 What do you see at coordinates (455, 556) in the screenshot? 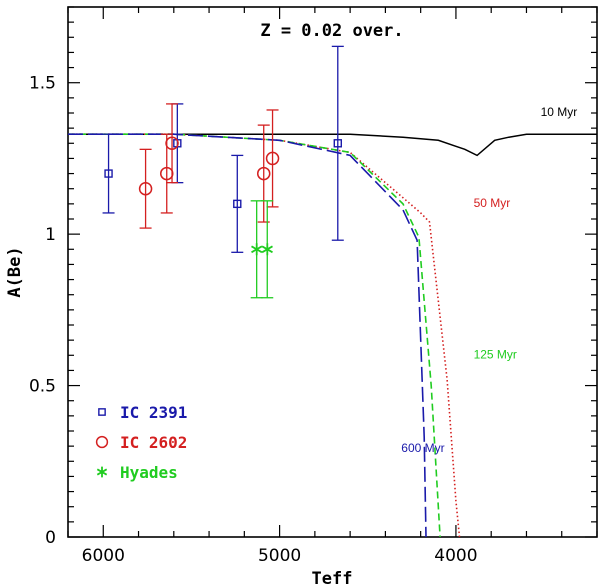
I see `x-tick-label: 4000` at bounding box center [455, 556].